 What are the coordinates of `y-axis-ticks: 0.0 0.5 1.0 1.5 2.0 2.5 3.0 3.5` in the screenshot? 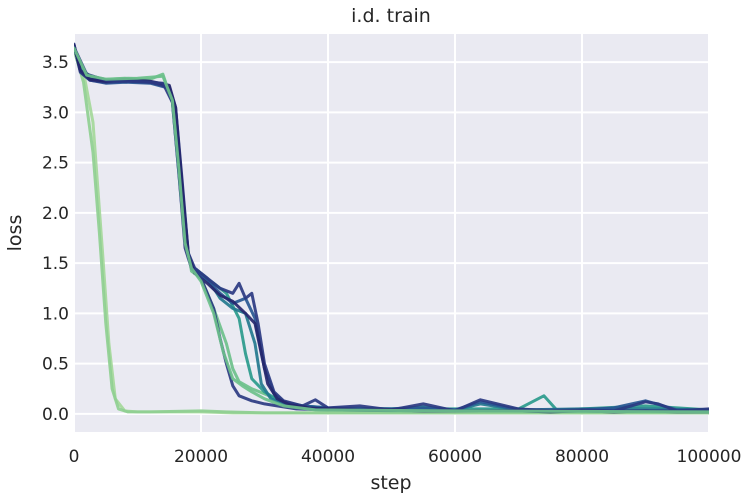 It's located at (55, 239).